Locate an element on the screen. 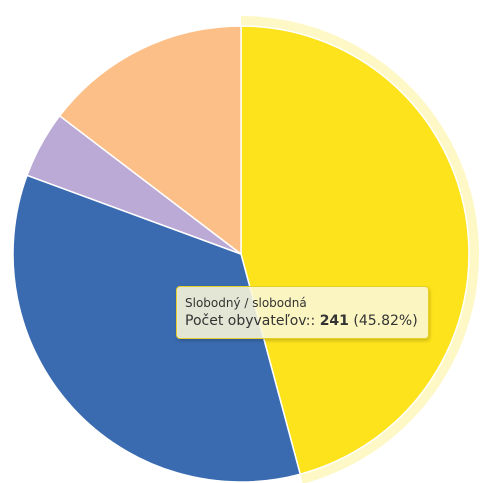  tooltip-category: Slobodný / slobodná is located at coordinates (246, 303).